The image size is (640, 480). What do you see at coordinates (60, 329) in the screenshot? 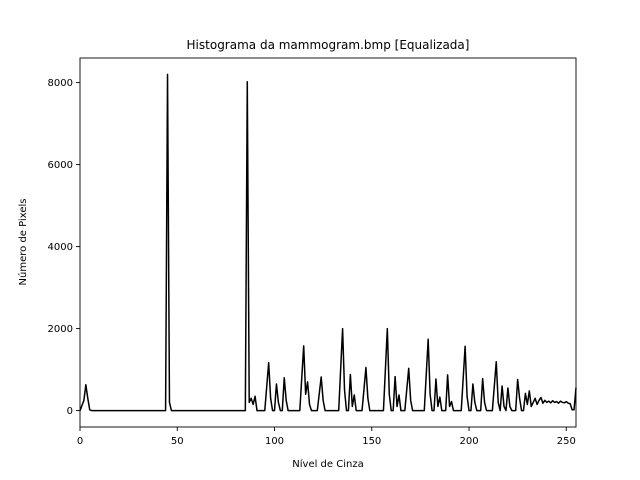
I see `y-tick-label: 2000` at bounding box center [60, 329].